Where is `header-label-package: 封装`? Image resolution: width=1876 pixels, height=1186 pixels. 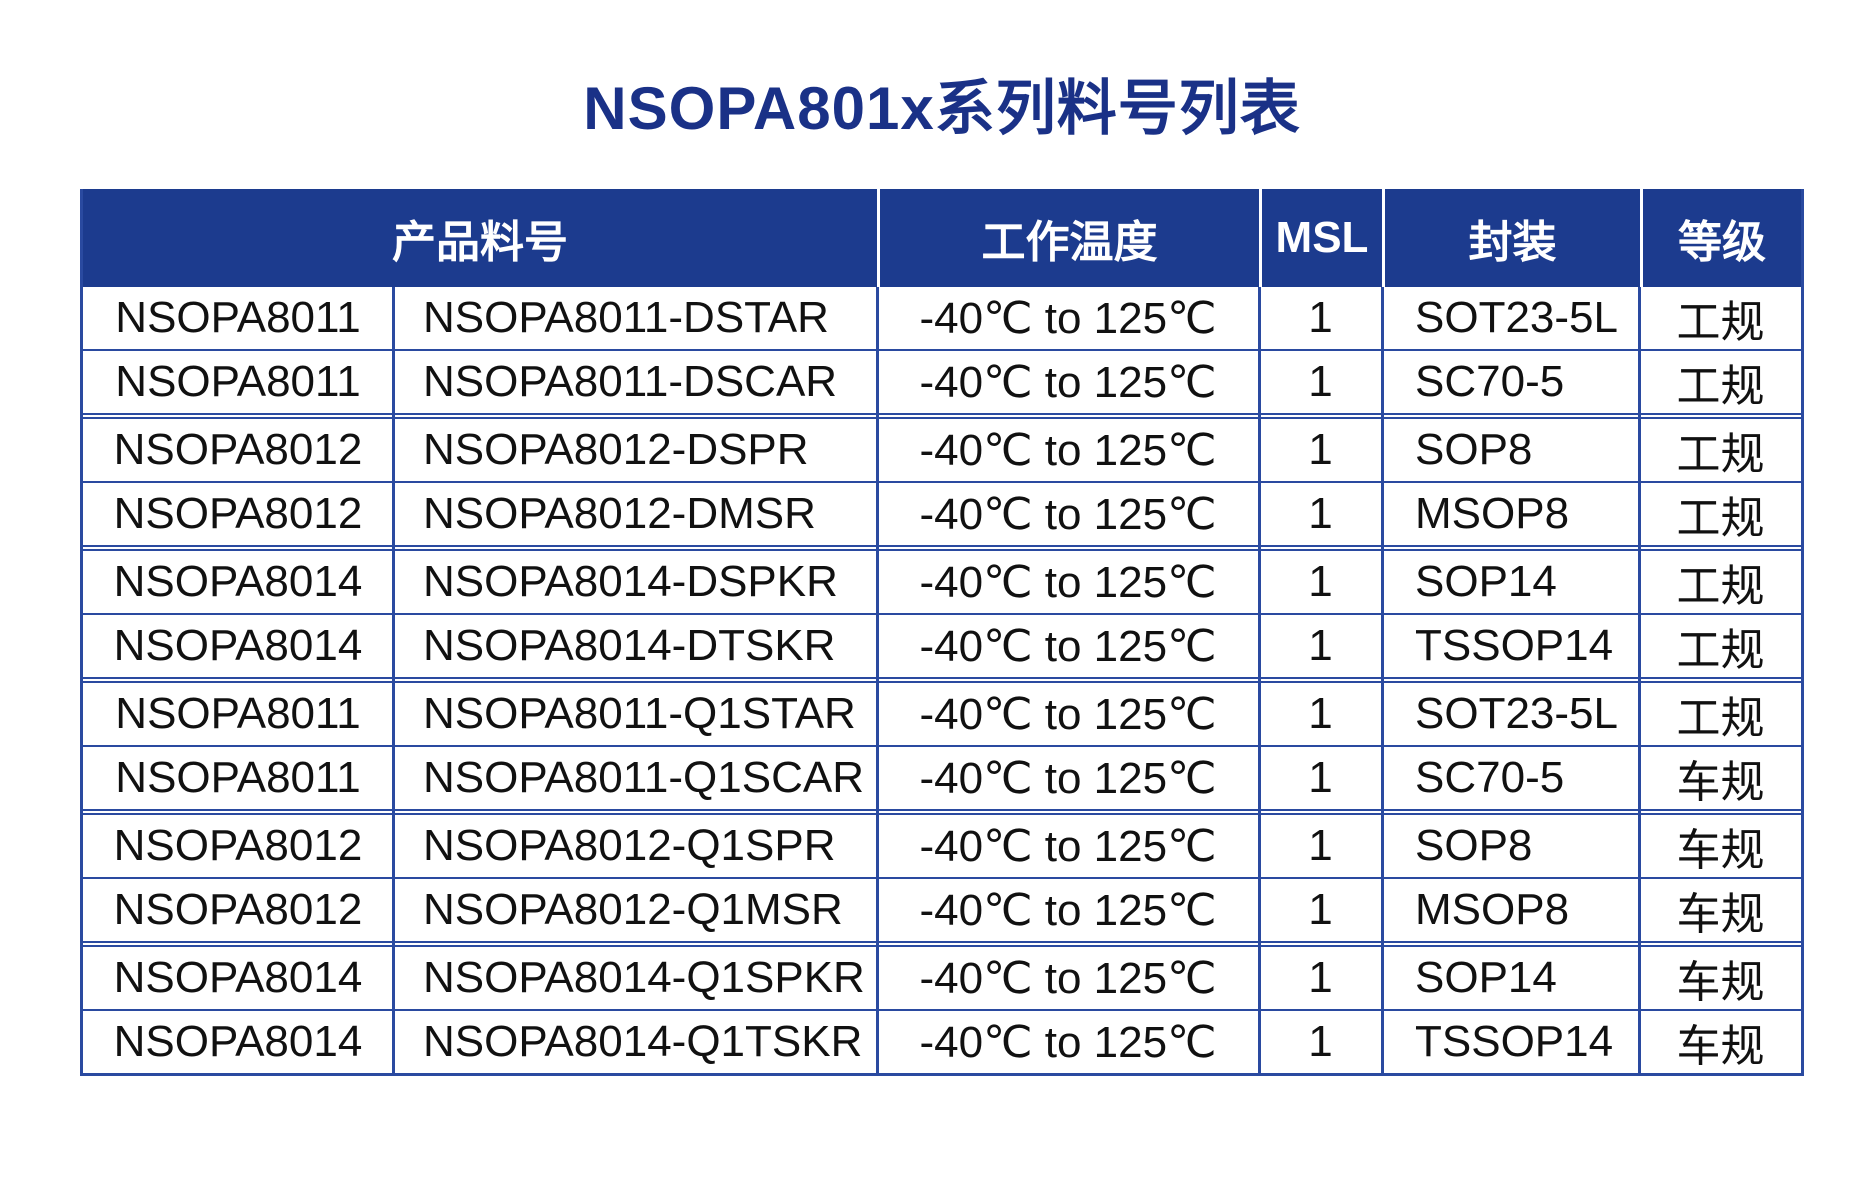
header-label-package: 封装 is located at coordinates (1512, 242).